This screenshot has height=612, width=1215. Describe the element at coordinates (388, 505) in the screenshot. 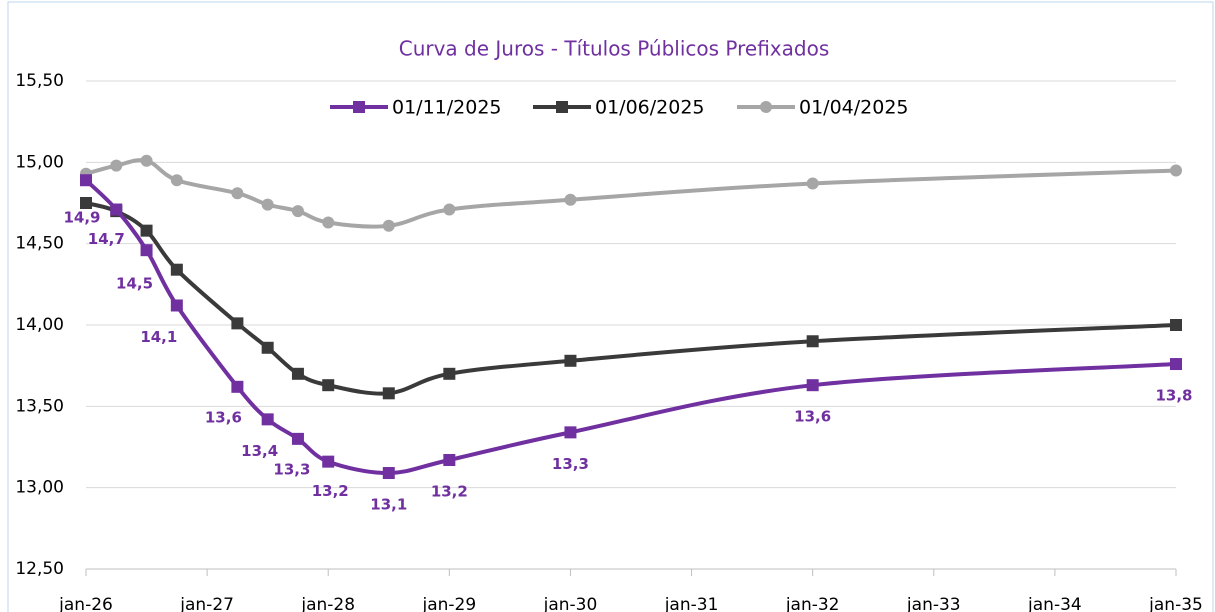

I see `data-label: 13,1` at that location.